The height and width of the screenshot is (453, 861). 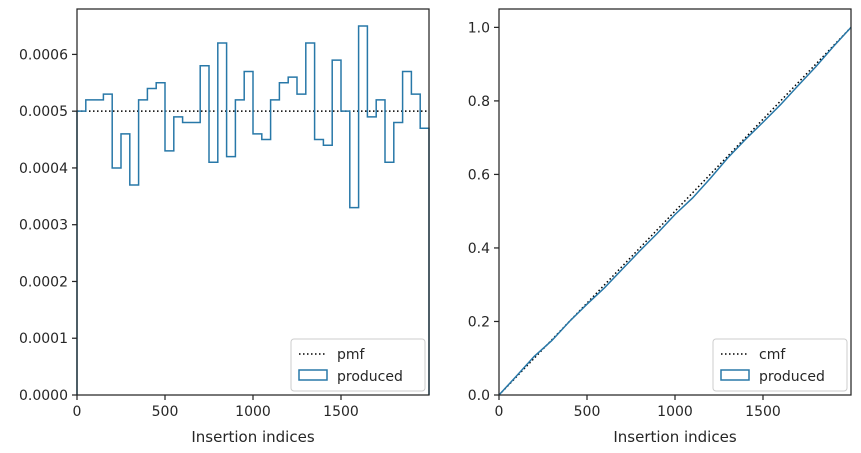 What do you see at coordinates (351, 355) in the screenshot?
I see `legend-label-pmf: pmf` at bounding box center [351, 355].